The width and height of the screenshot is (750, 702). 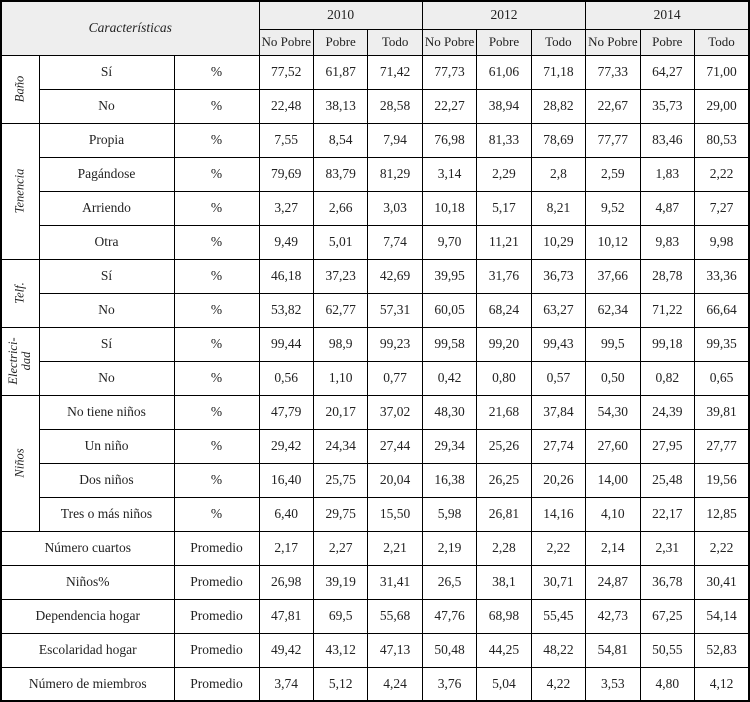 I want to click on data-cell: 69,5, so click(x=340, y=616).